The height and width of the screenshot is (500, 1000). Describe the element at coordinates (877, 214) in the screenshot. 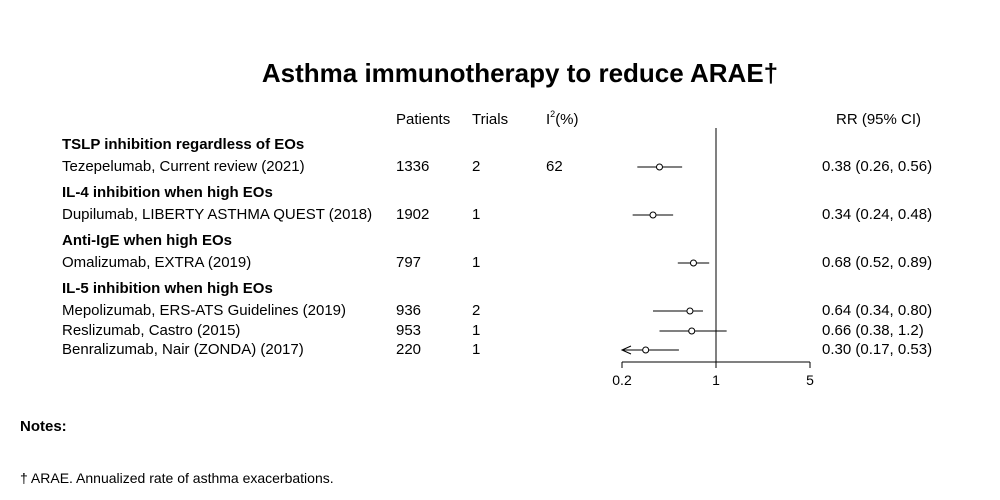

I see `rr-ci-text: 0.34 (0.24, 0.48)` at that location.